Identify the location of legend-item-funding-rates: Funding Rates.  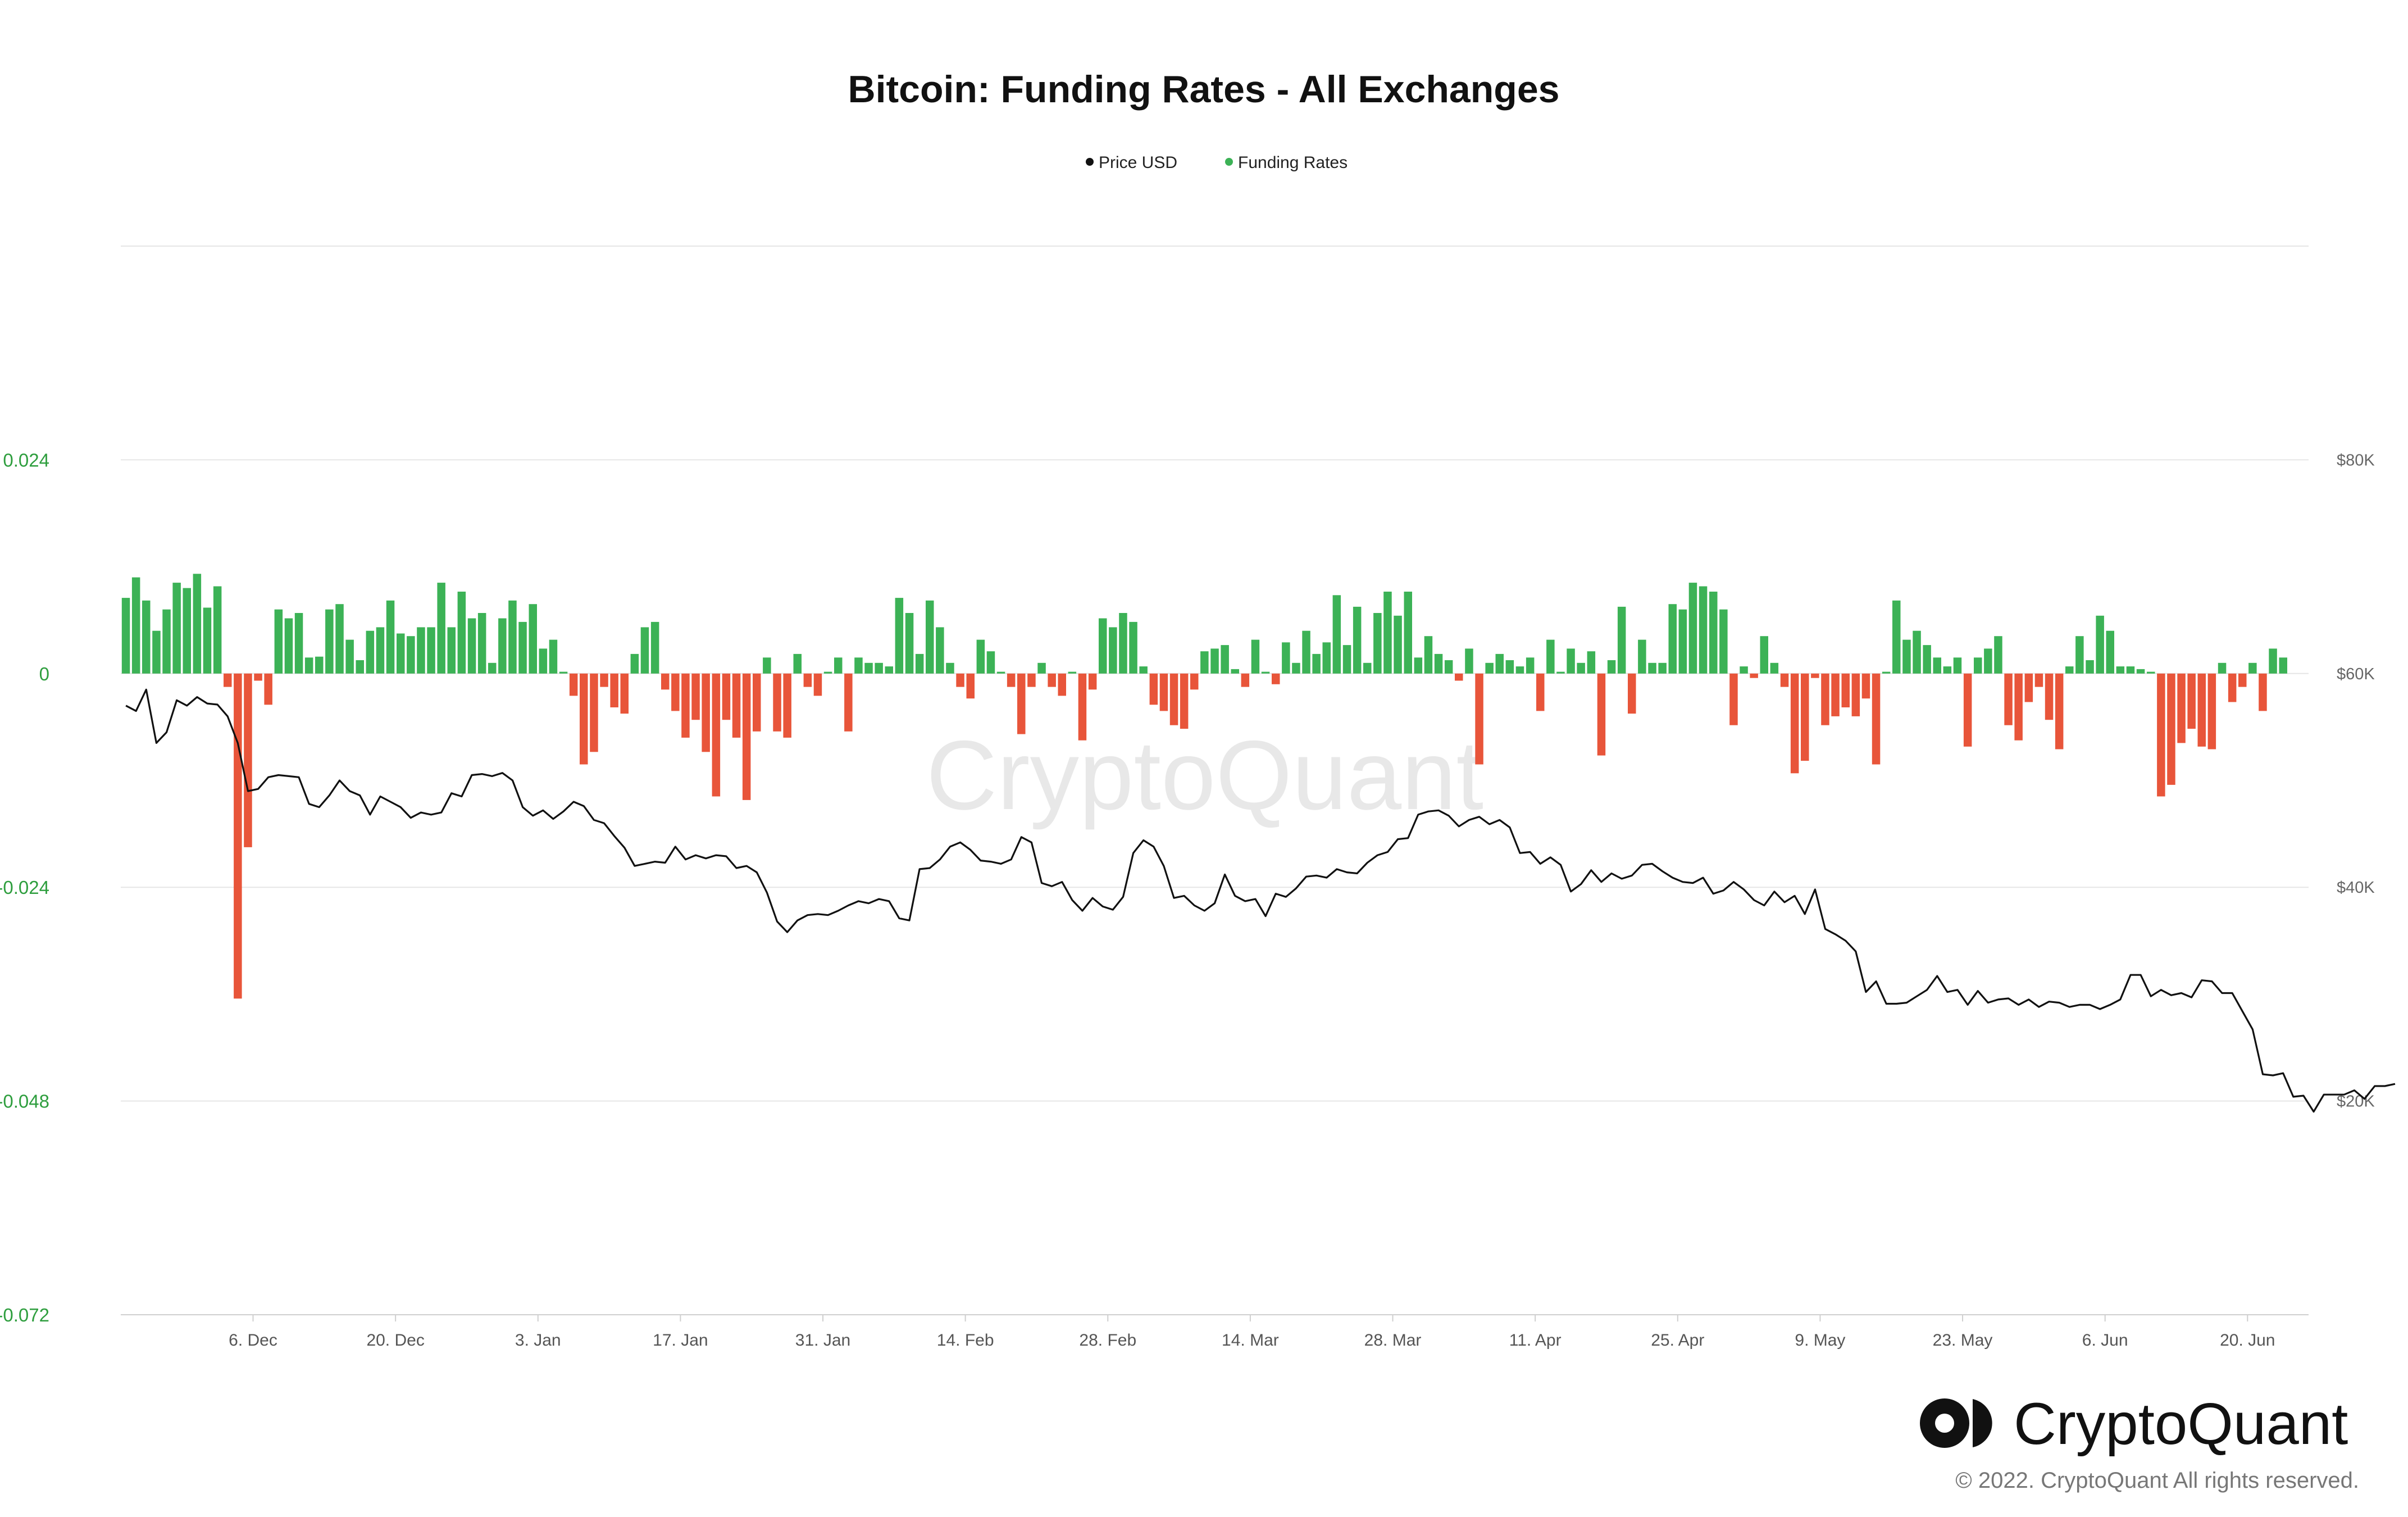
(1286, 162).